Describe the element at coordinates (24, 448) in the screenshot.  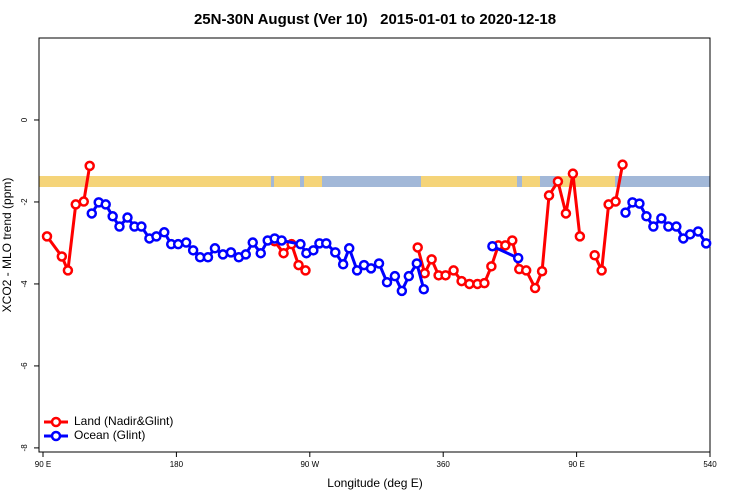
I see `y-tick-label: -8` at that location.